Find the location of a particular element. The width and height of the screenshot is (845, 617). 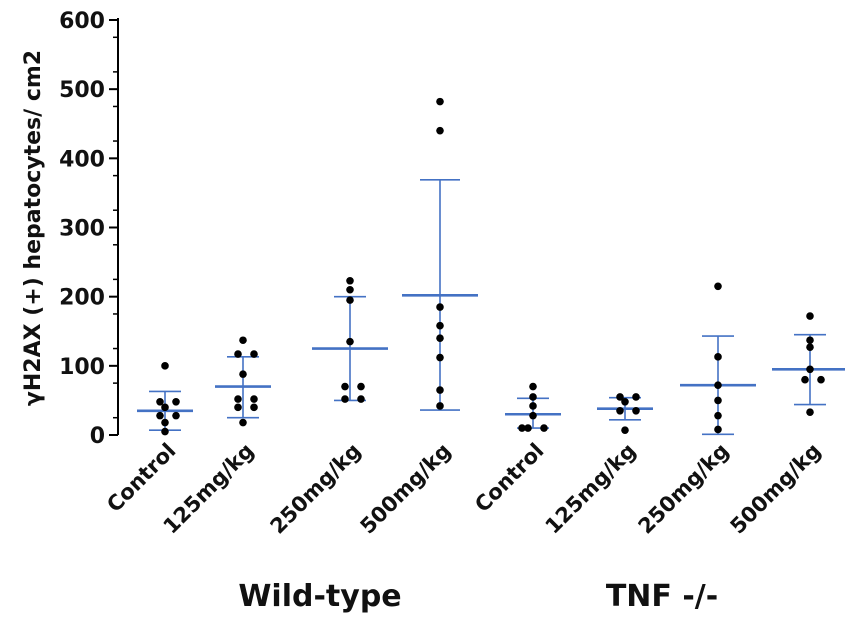

y-tick-label: 0 is located at coordinates (97, 436).